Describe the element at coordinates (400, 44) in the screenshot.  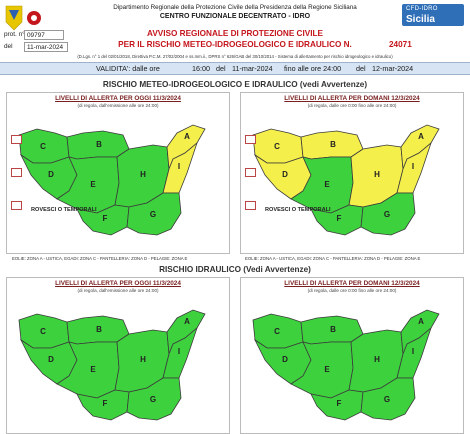
I see `avviso-number: 24071` at that location.